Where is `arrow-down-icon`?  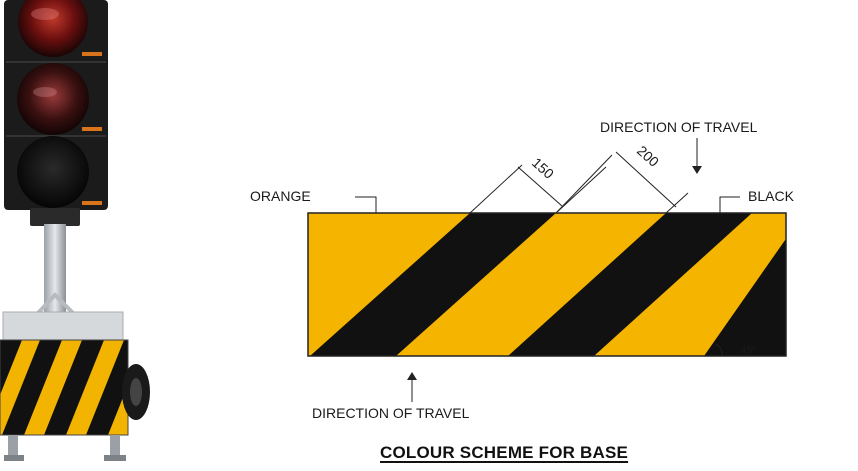
arrow-down-icon is located at coordinates (697, 170).